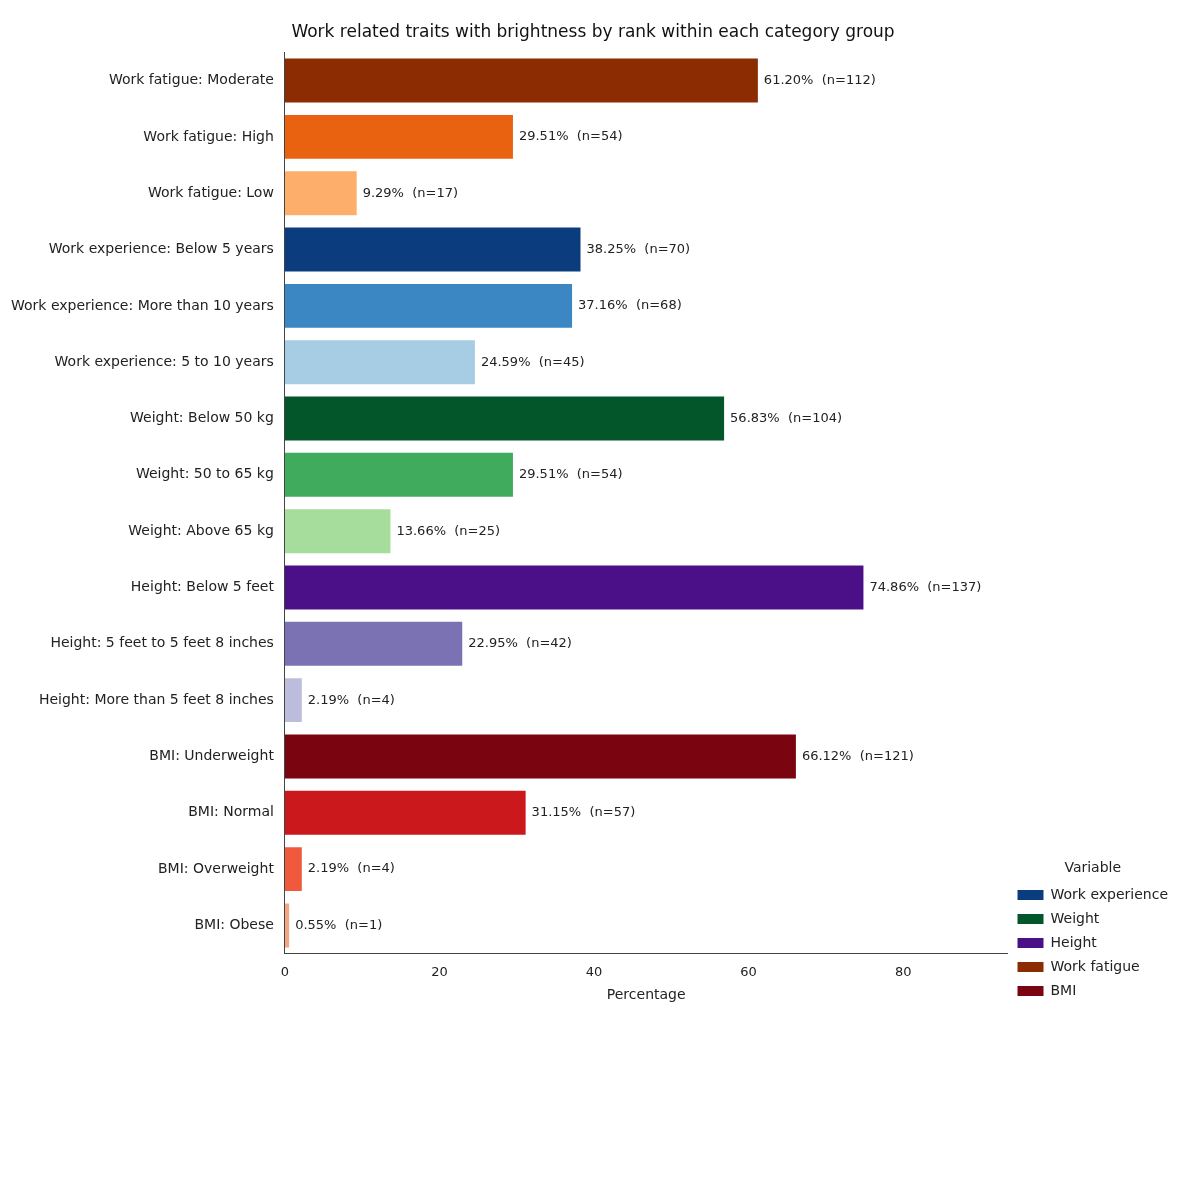  What do you see at coordinates (202, 417) in the screenshot?
I see `y-tick-label: Weight: Below 50 kg` at bounding box center [202, 417].